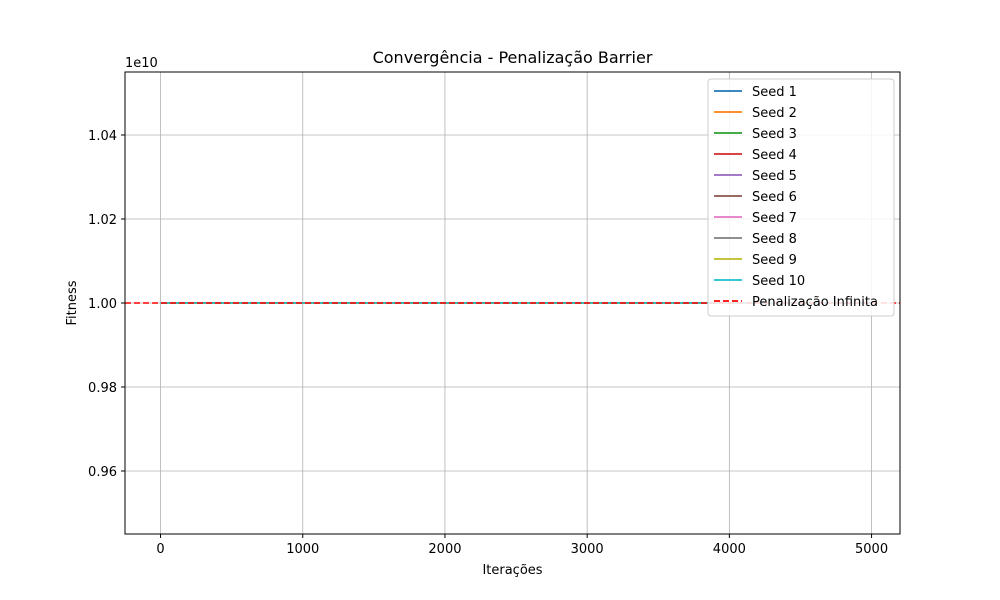  I want to click on legend-label: Seed 2, so click(774, 113).